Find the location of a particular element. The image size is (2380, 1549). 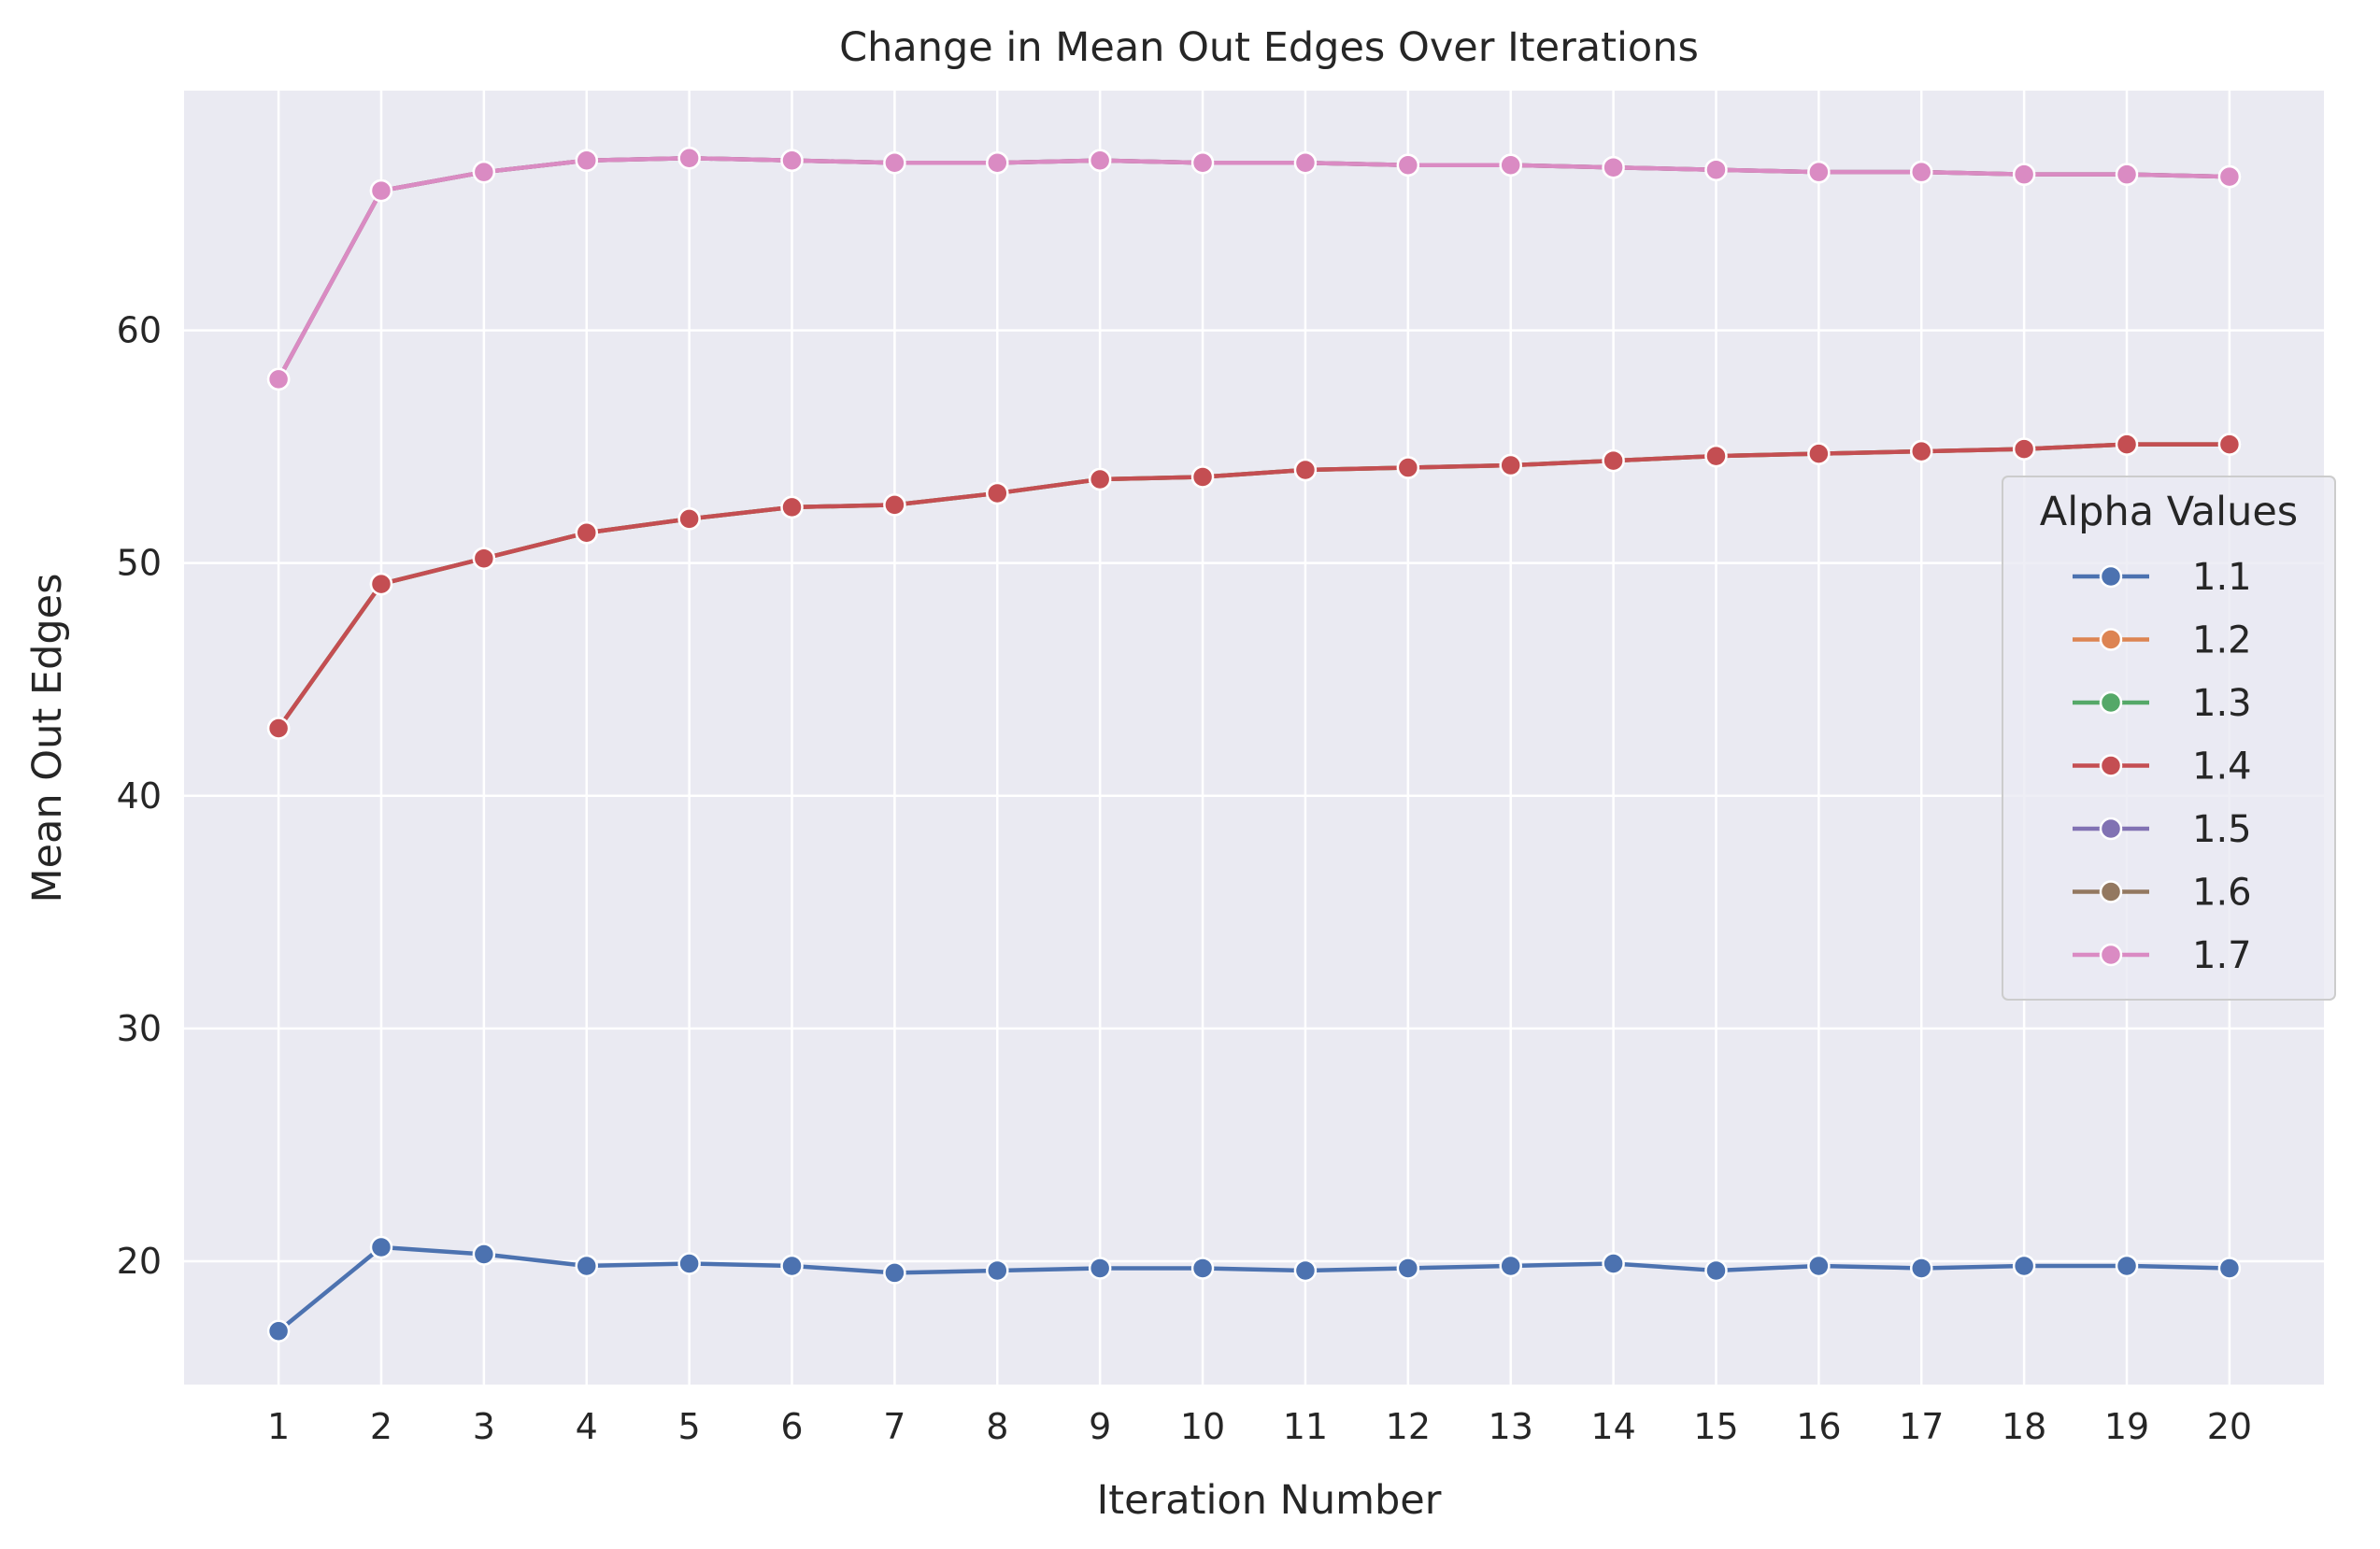

legend-label: 1.1 is located at coordinates (2222, 577).